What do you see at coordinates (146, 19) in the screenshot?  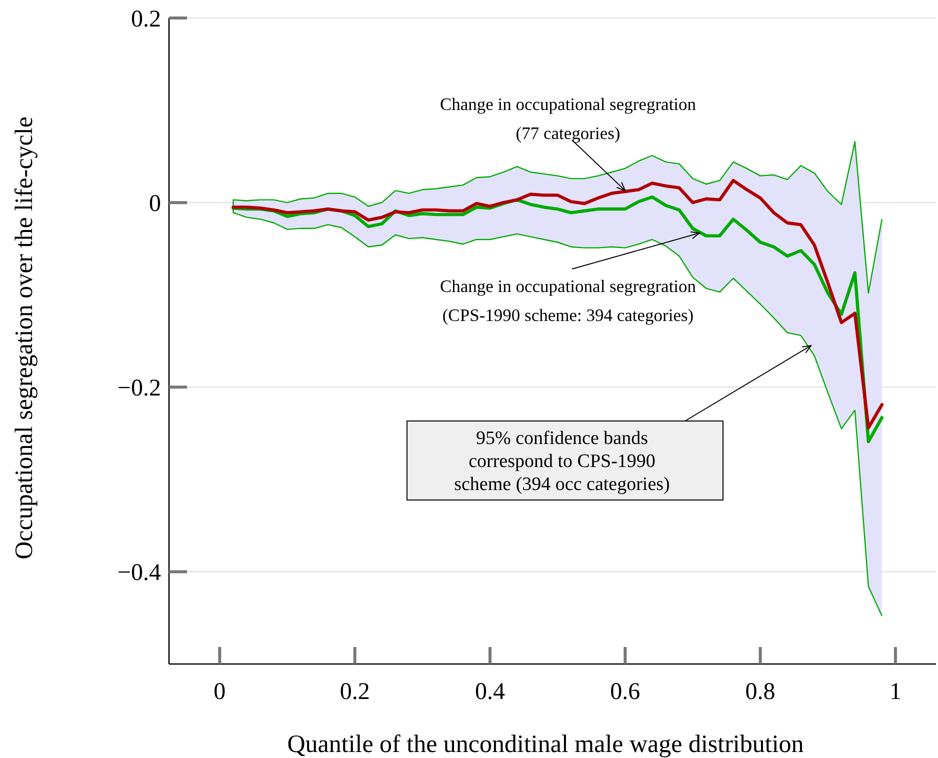 I see `y-tick-label: 0.2` at bounding box center [146, 19].